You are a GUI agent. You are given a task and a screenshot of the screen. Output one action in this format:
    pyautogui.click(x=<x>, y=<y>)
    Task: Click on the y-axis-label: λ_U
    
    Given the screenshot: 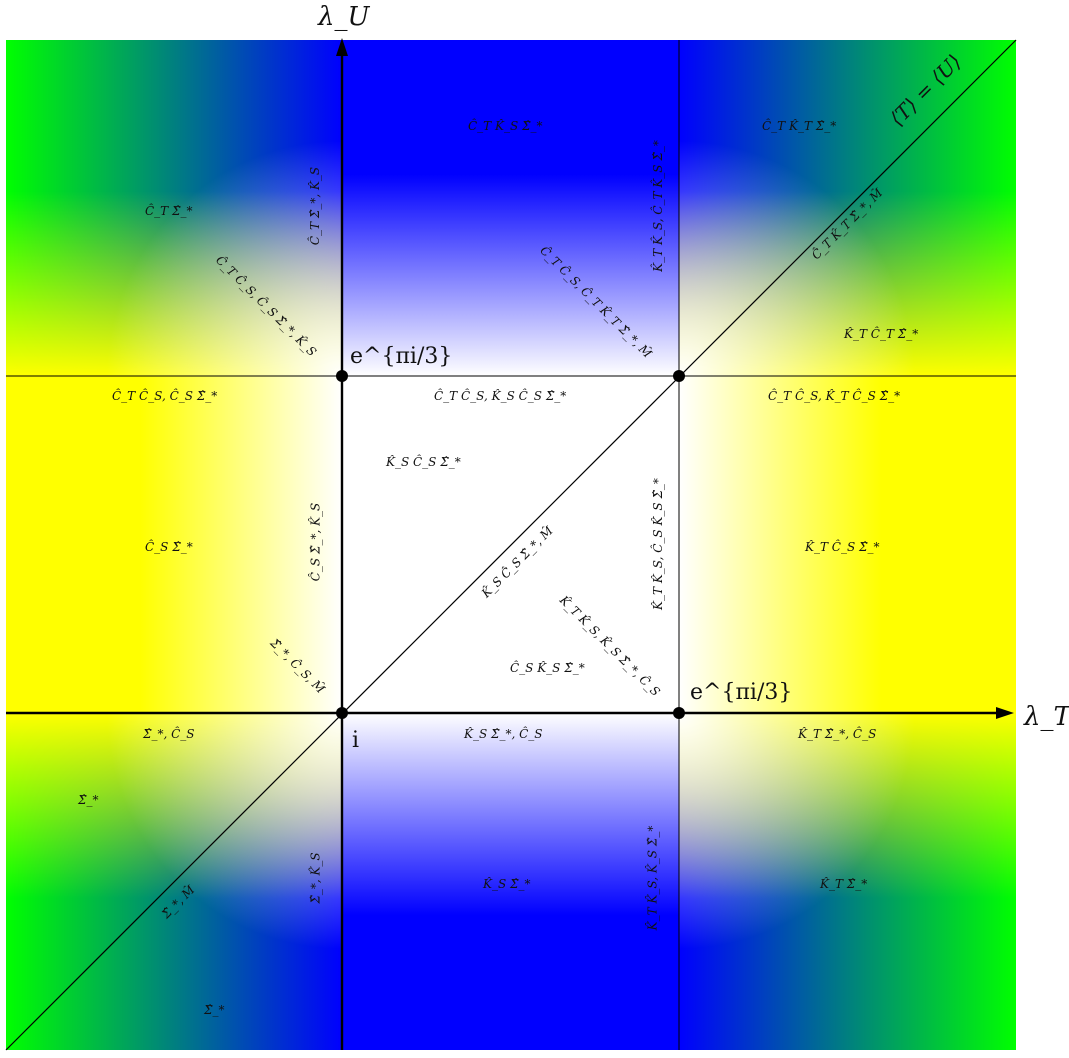 What is the action you would take?
    pyautogui.click(x=344, y=17)
    